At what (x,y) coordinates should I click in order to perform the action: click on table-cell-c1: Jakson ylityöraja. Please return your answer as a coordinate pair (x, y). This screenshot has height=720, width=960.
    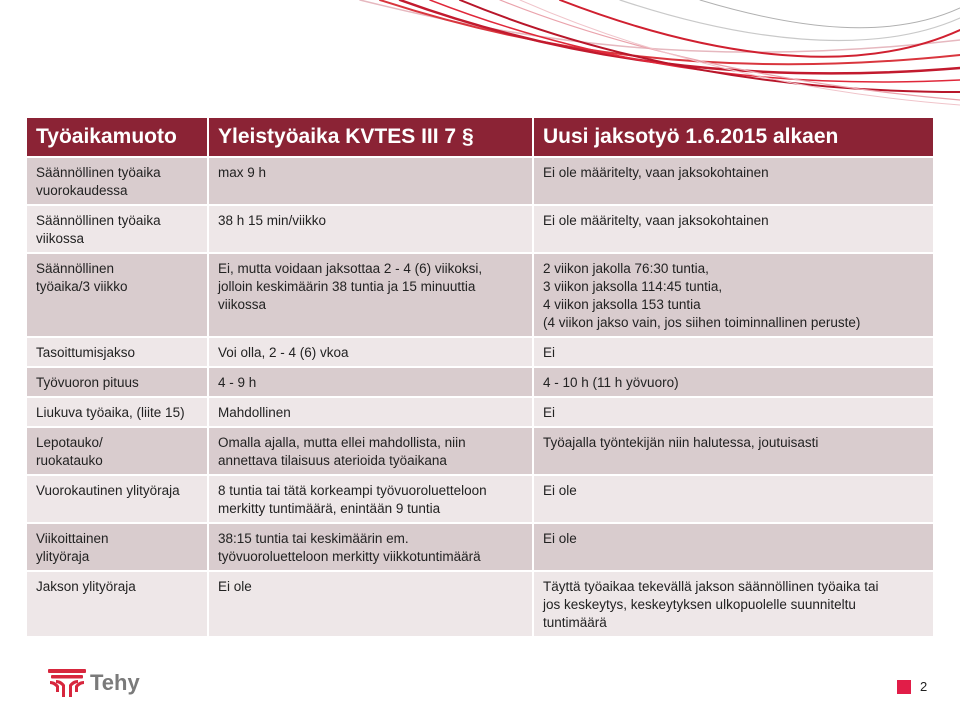
    Looking at the image, I should click on (118, 604).